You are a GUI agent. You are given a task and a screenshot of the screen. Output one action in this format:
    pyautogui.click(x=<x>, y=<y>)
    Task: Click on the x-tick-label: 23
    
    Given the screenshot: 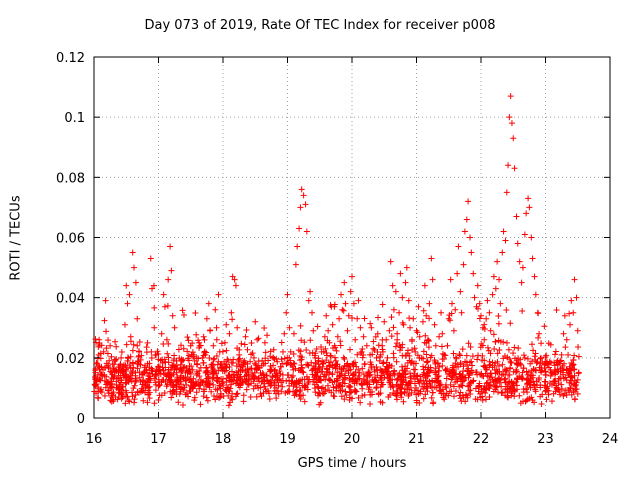 What is the action you would take?
    pyautogui.click(x=545, y=439)
    